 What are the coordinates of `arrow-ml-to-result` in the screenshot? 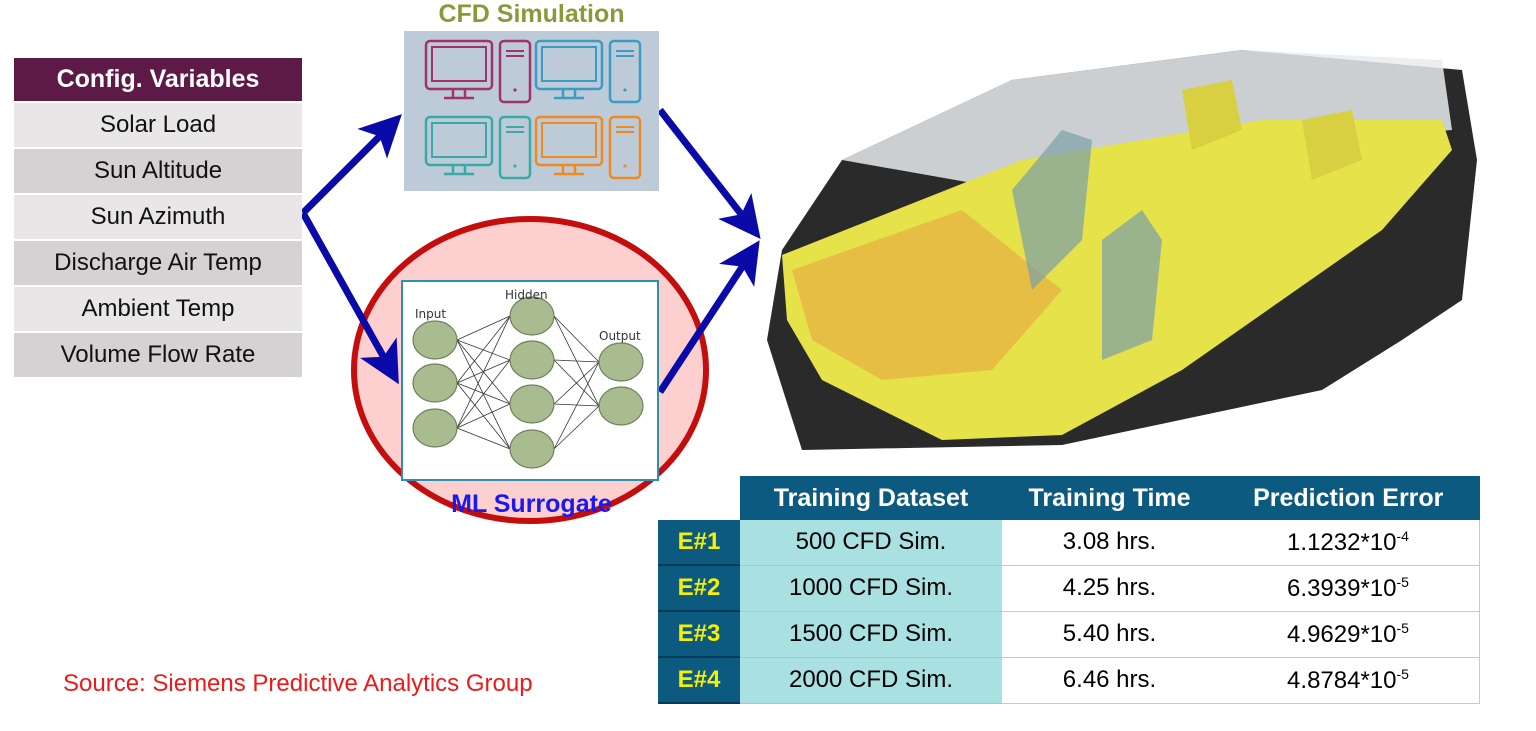 It's located at (708, 317).